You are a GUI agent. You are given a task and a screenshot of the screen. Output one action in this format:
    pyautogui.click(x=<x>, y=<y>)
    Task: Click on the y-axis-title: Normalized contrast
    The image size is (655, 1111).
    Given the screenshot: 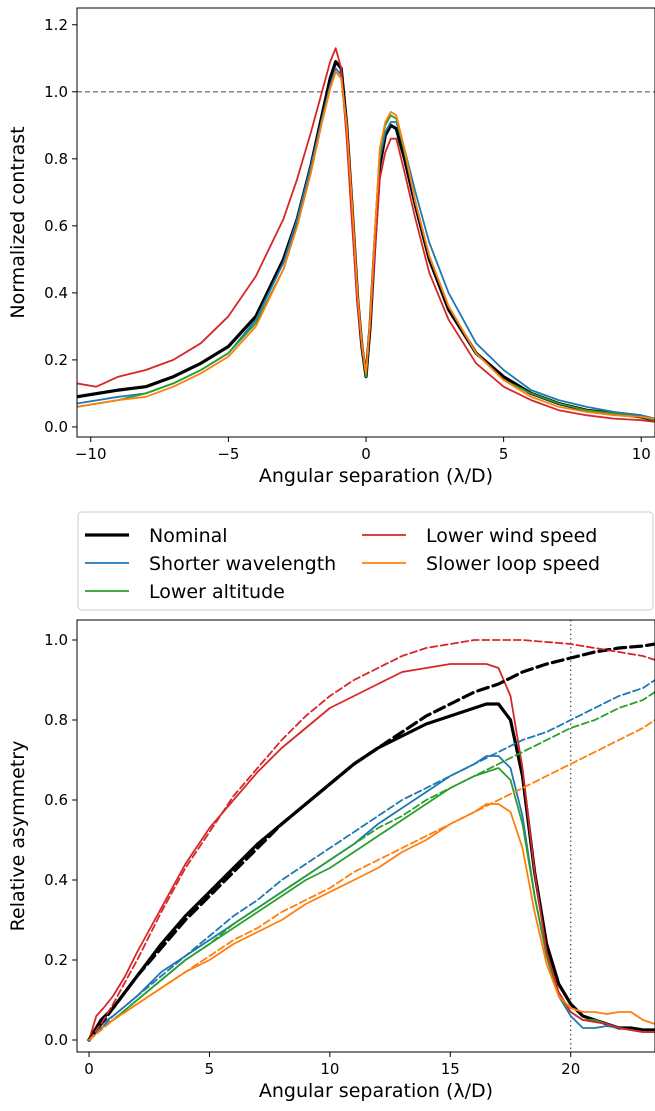 What is the action you would take?
    pyautogui.click(x=18, y=222)
    